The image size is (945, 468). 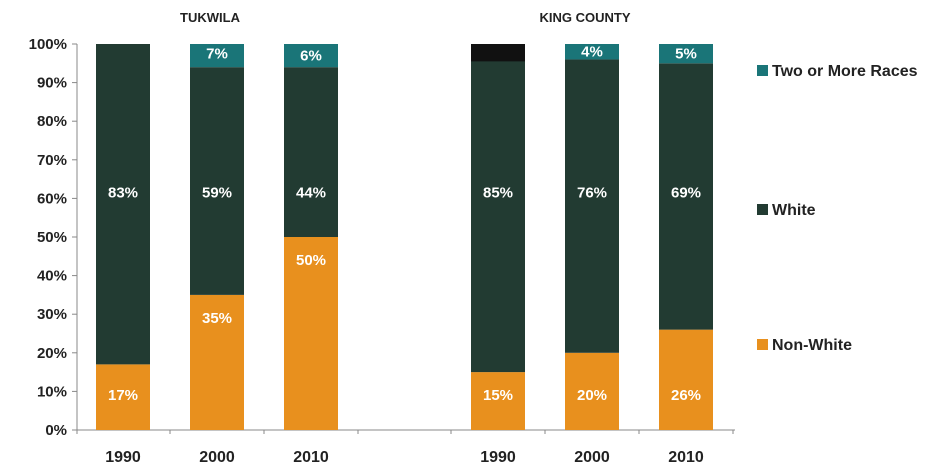 What do you see at coordinates (498, 53) in the screenshot?
I see `bar-segment-cap` at bounding box center [498, 53].